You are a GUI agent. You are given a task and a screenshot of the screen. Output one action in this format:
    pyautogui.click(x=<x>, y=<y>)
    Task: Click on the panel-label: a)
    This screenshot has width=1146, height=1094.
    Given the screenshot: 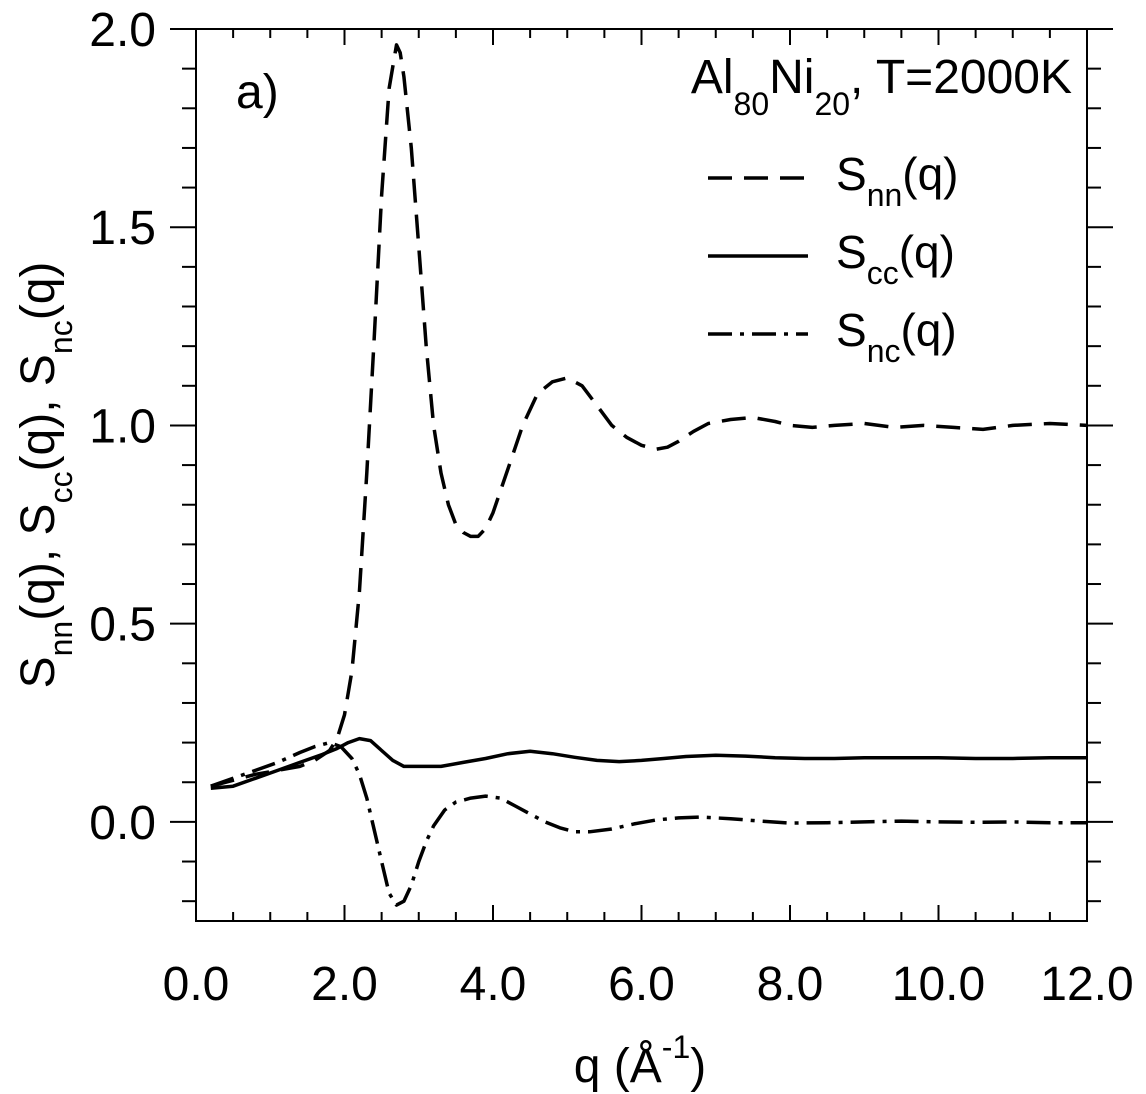 What is the action you would take?
    pyautogui.click(x=257, y=92)
    